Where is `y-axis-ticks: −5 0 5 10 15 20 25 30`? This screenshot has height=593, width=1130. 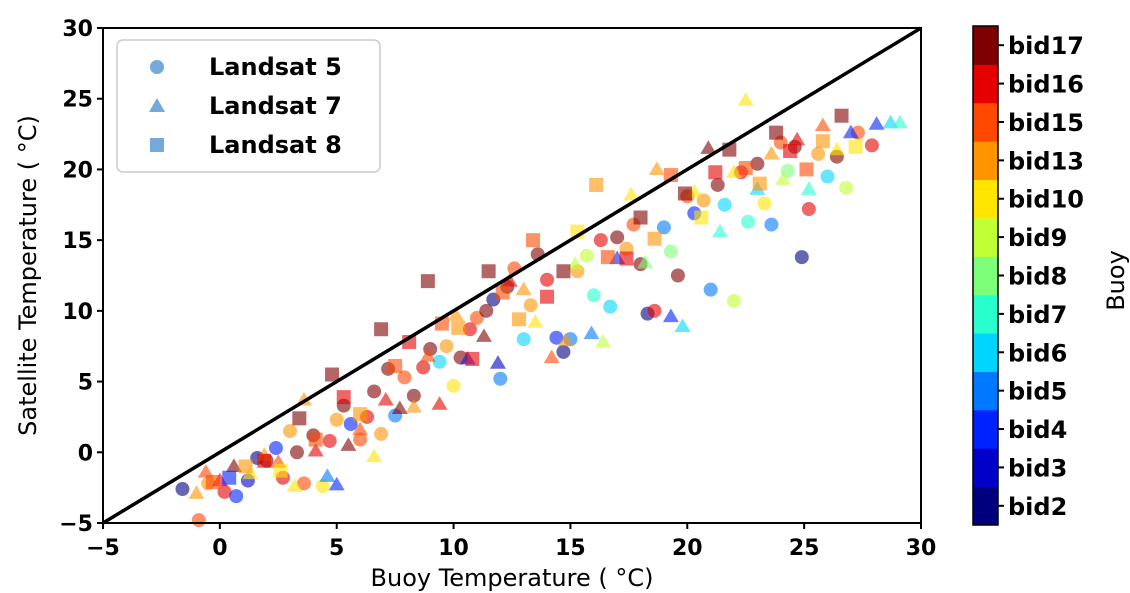 y-axis-ticks: −5 0 5 10 15 20 25 30 is located at coordinates (81, 277).